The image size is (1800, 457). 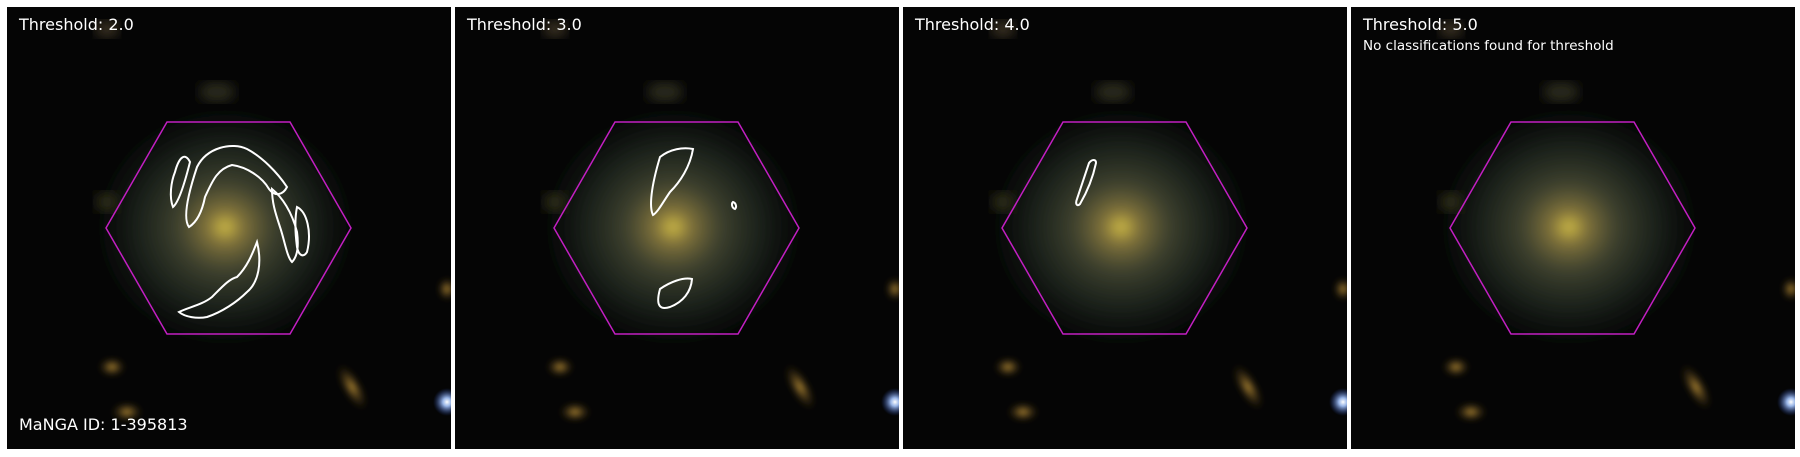 I want to click on panel-title: Threshold: 2.0, so click(x=76, y=24).